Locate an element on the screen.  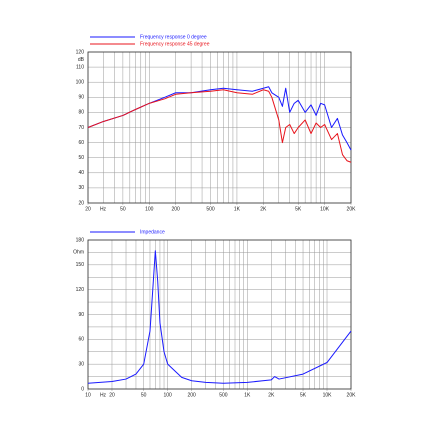
y-tick-label: 180 is located at coordinates (80, 240).